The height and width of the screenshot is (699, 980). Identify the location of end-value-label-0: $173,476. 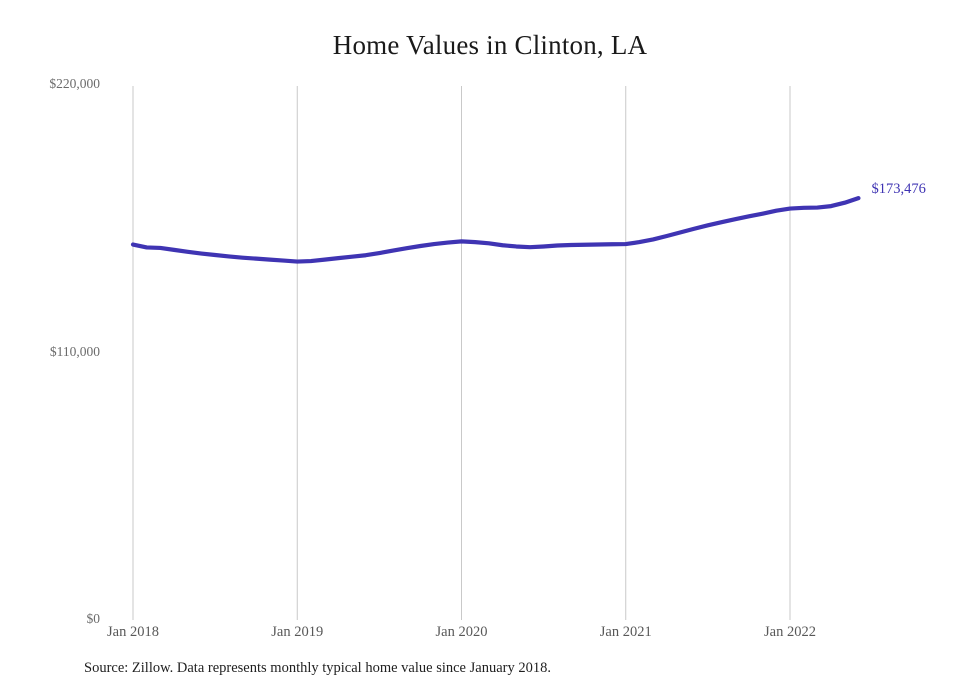
(898, 189).